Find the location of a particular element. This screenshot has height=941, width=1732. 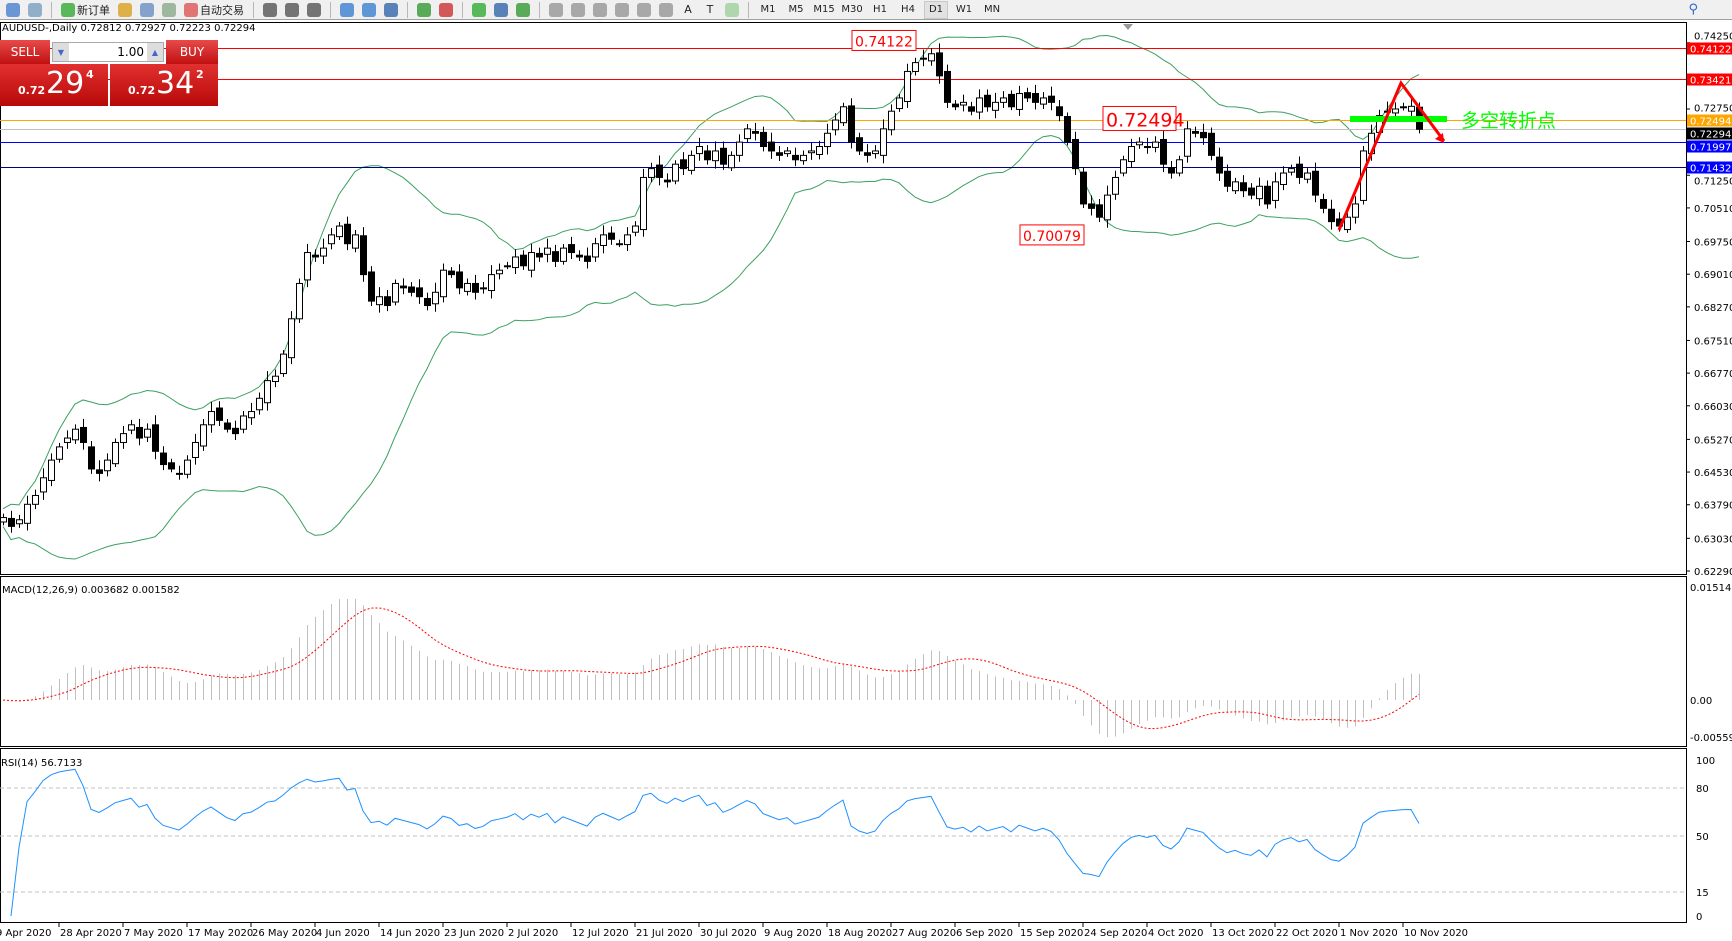

arrows-button is located at coordinates (732, 10).